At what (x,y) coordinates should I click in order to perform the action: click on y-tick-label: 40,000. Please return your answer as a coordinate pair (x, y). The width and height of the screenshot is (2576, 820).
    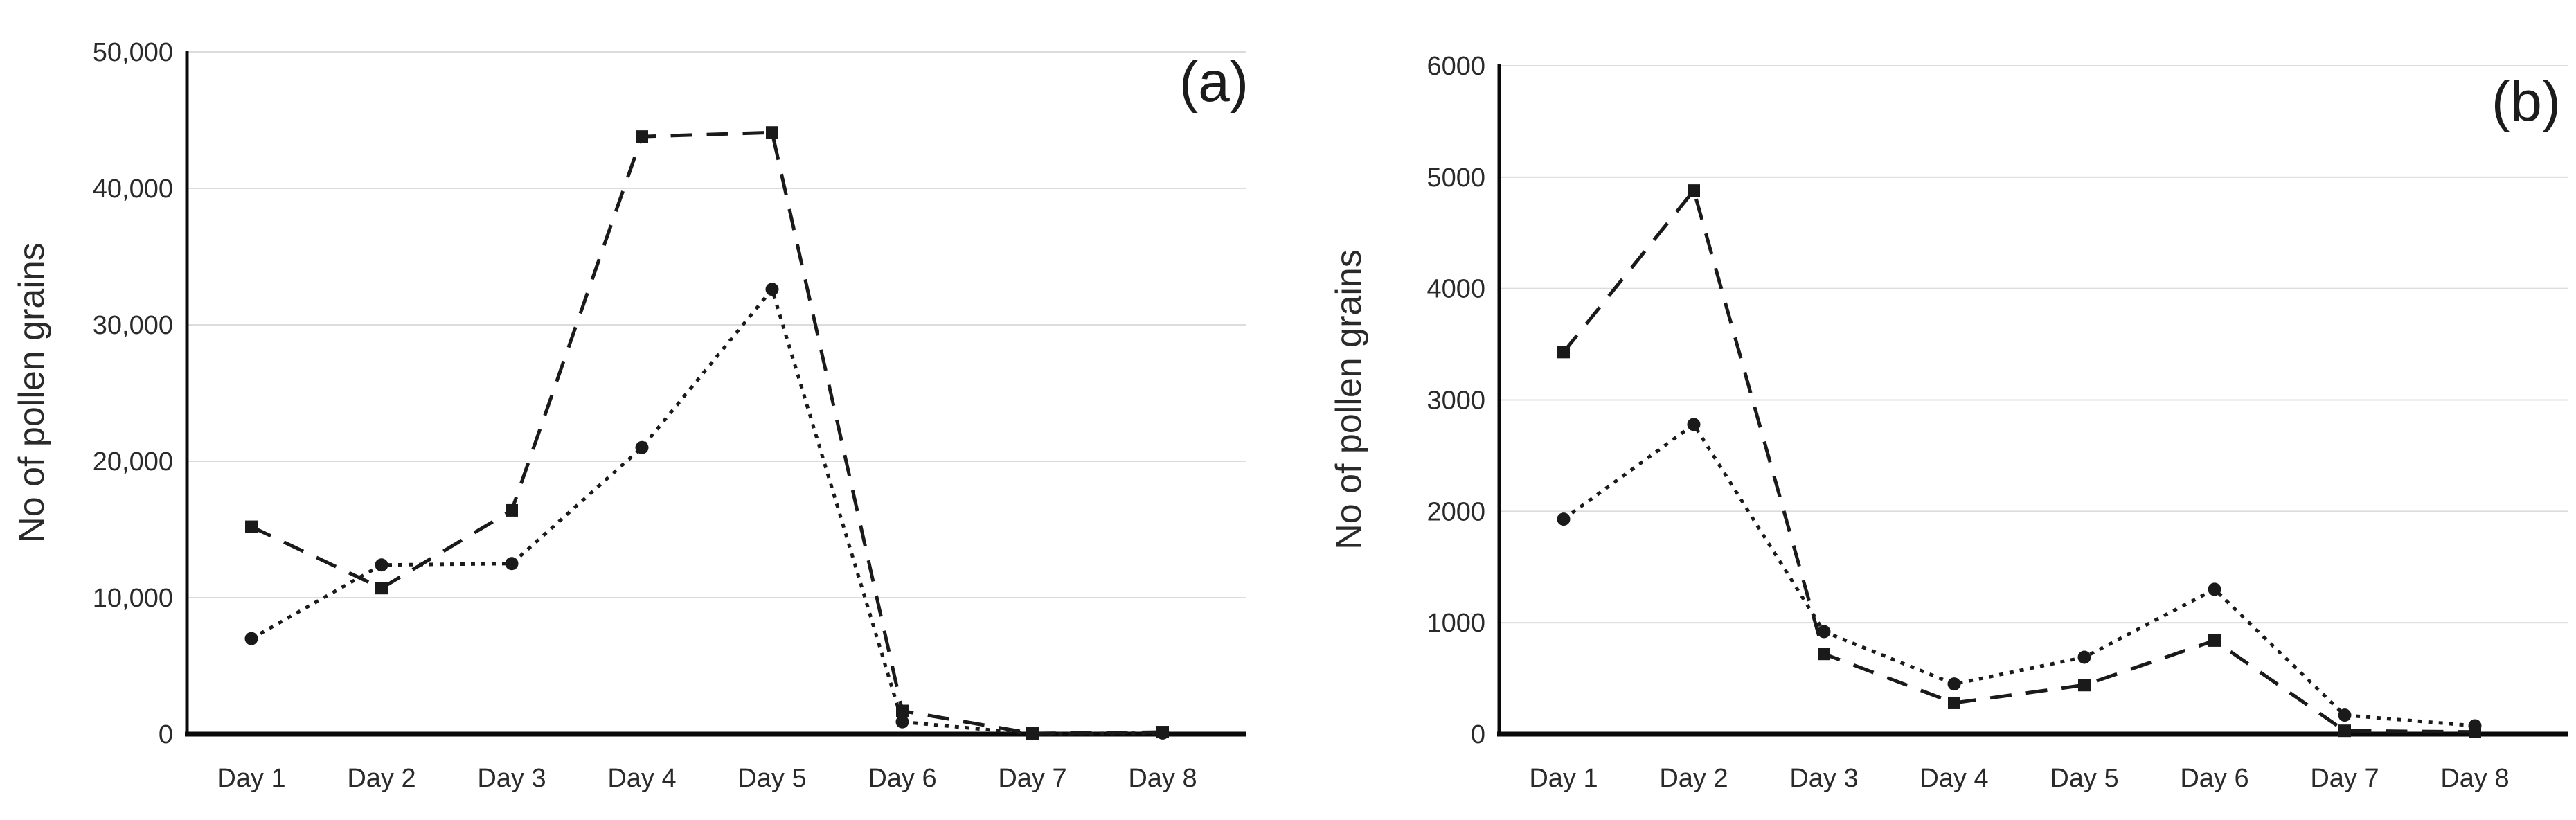
    Looking at the image, I should click on (133, 189).